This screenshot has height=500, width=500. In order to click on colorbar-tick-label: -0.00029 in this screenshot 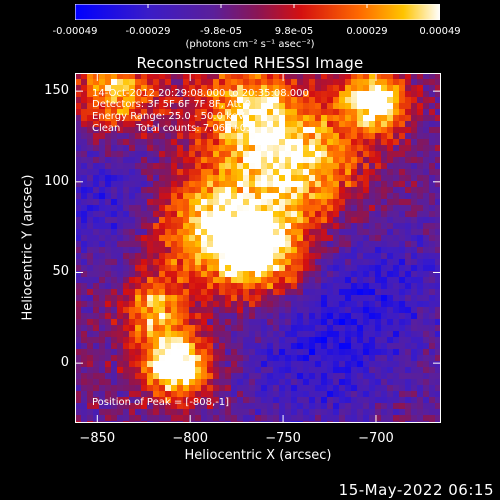, I will do `click(148, 31)`.